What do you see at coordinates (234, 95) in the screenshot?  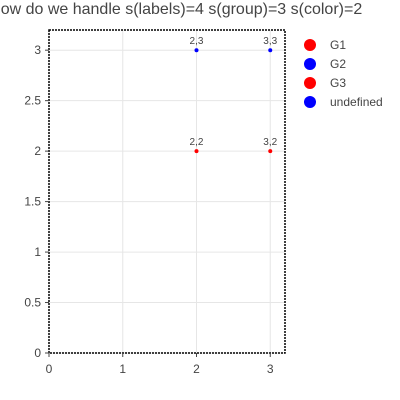 I see `data-points: 2,2 2,3 3,2 3,3` at bounding box center [234, 95].